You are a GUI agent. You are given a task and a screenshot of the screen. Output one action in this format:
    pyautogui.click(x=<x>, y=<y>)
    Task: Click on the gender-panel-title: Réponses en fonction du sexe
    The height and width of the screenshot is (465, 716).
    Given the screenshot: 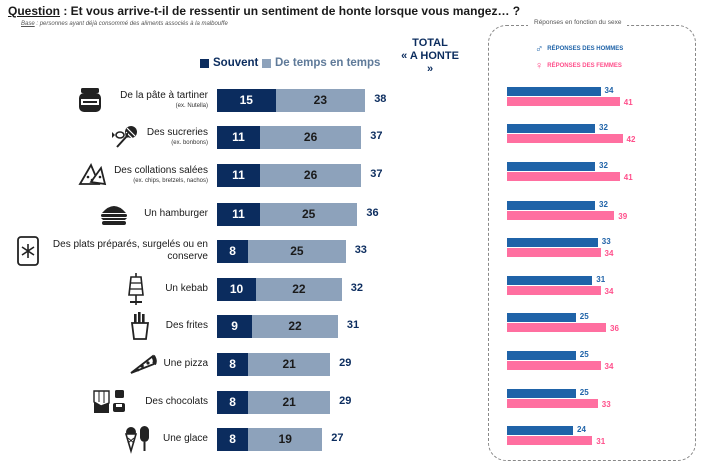 What is the action you would take?
    pyautogui.click(x=578, y=22)
    